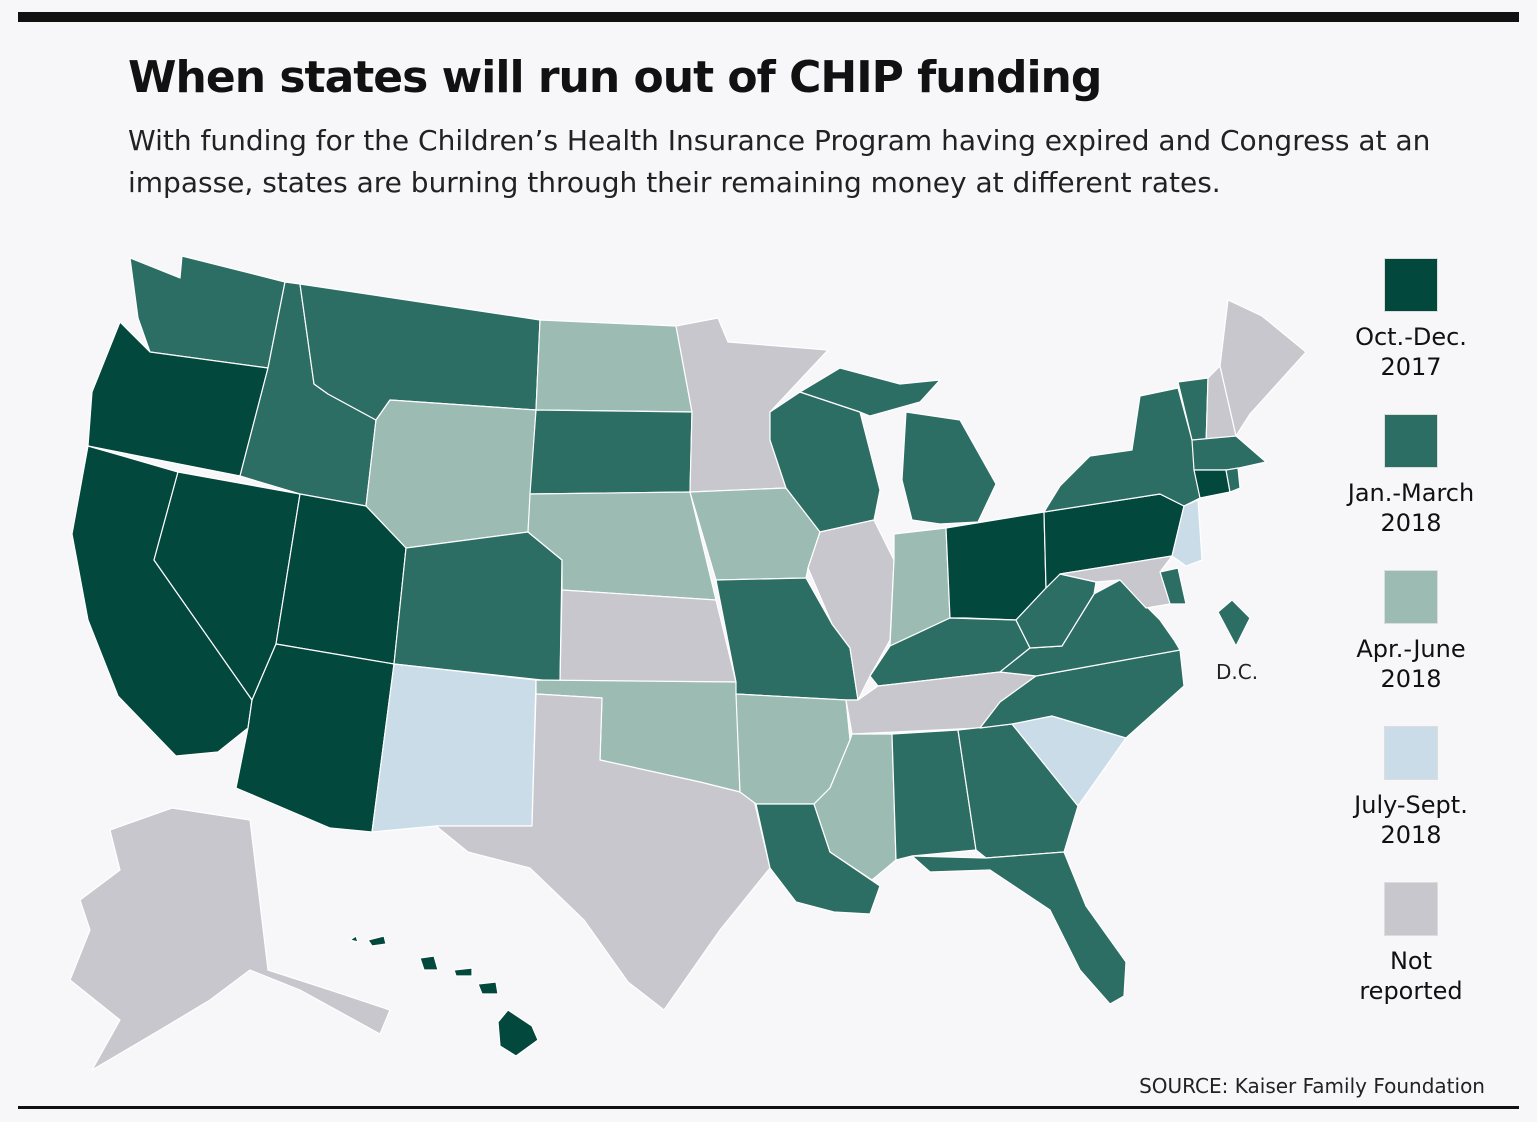 The height and width of the screenshot is (1122, 1537). I want to click on state-RI, so click(1233, 480).